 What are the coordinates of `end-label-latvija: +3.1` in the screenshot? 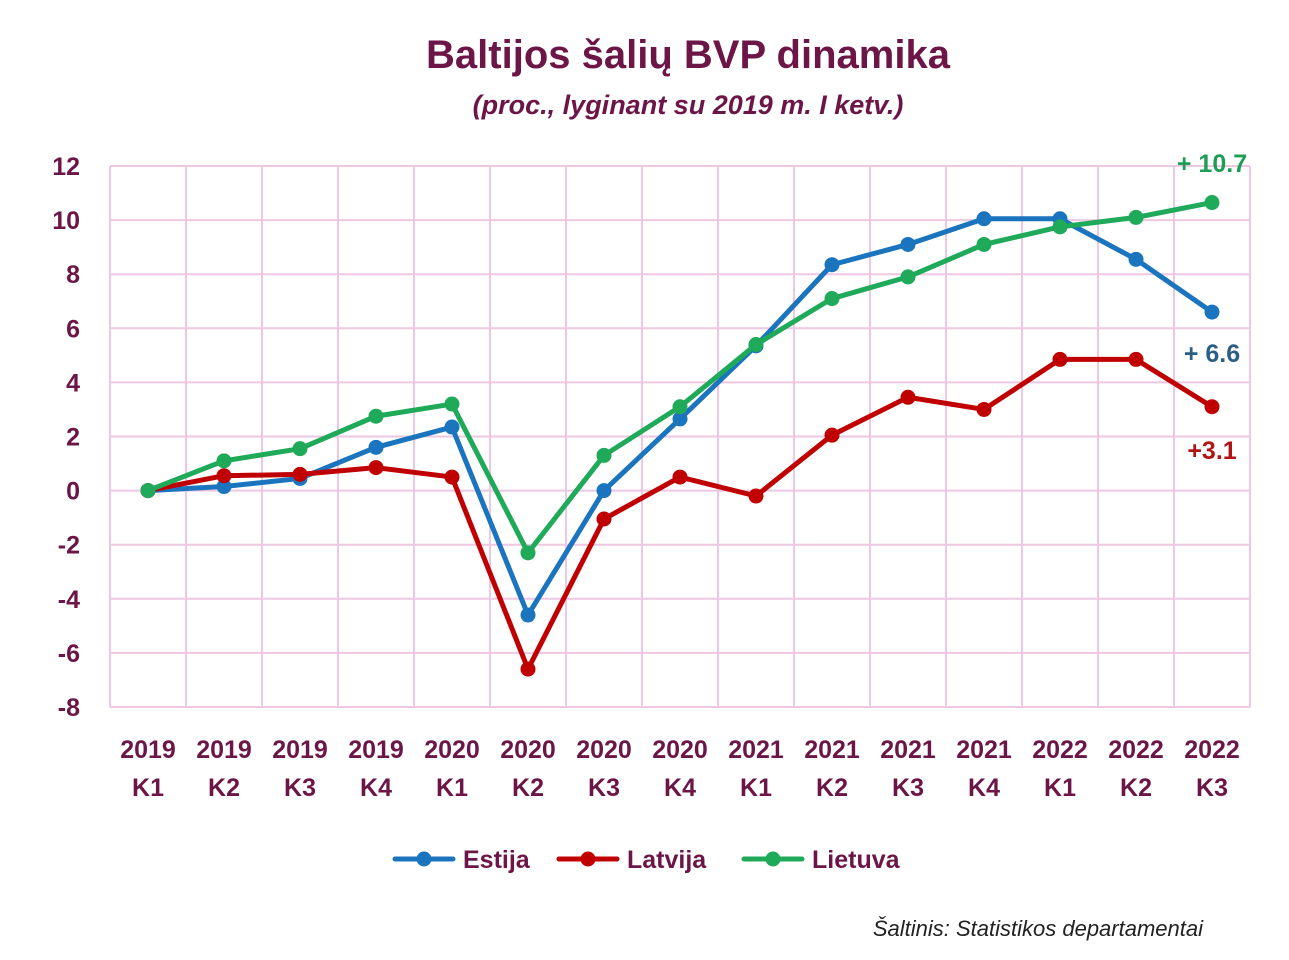 It's located at (1211, 451).